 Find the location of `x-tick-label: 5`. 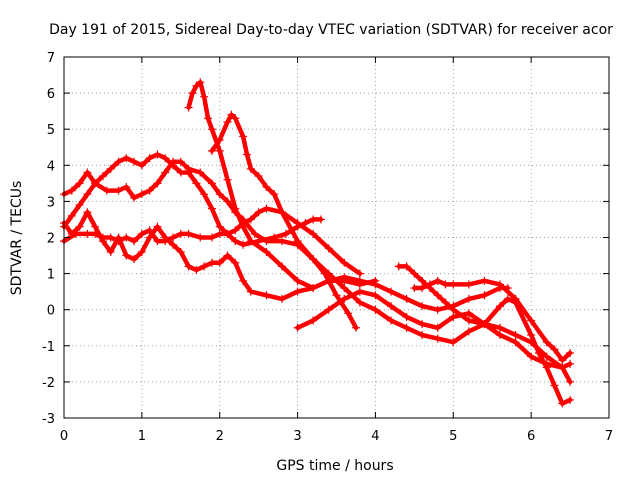

x-tick-label: 5 is located at coordinates (453, 436).